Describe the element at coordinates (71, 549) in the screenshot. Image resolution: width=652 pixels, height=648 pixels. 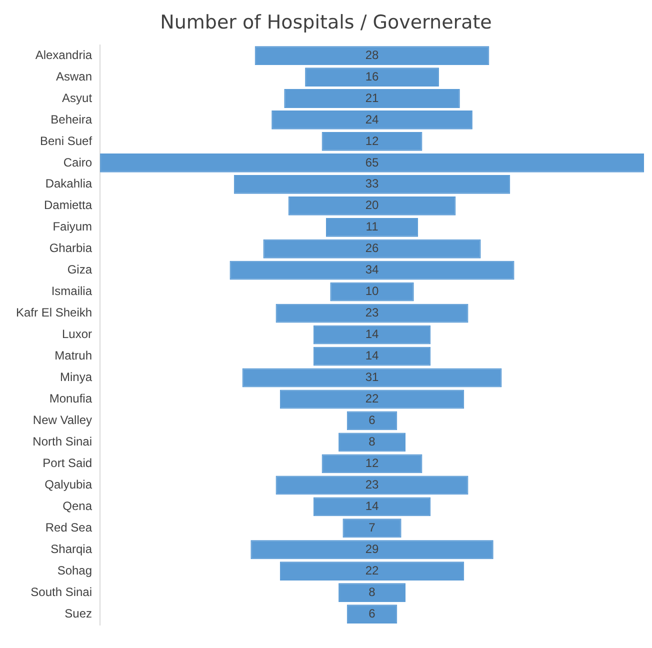
I see `category-label: Sharqia` at that location.